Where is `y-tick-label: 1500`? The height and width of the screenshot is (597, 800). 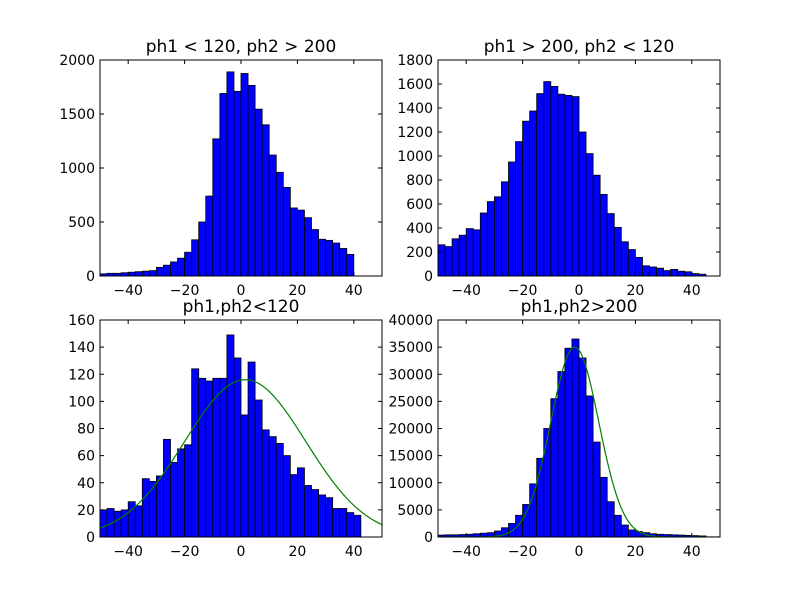
y-tick-label: 1500 is located at coordinates (77, 115).